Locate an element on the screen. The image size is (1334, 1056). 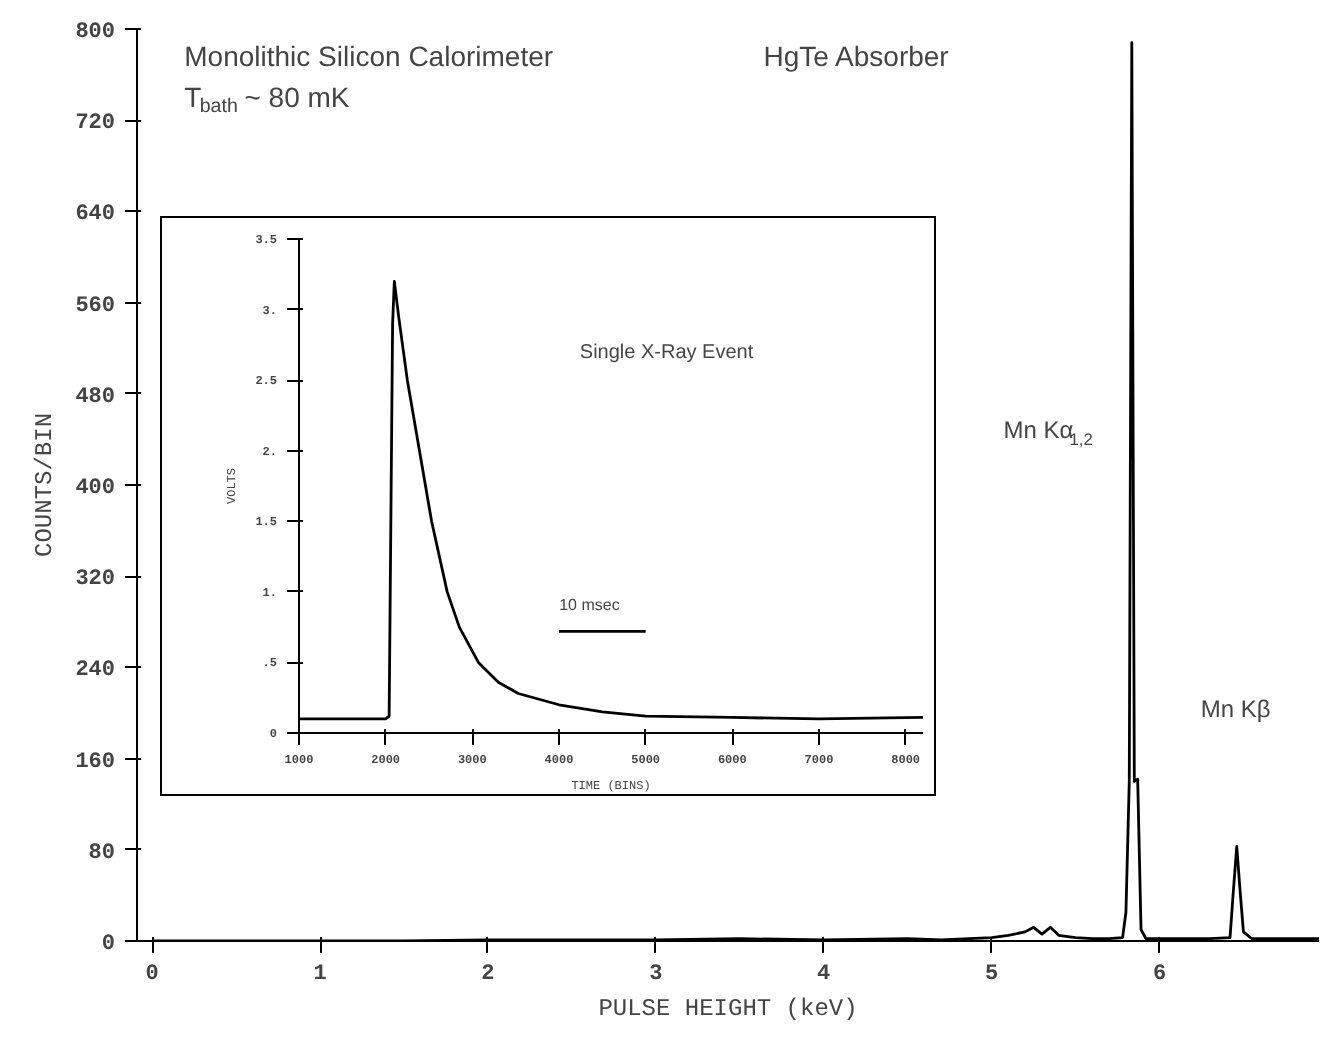
x-axis-title: PULSE HEIGHT (keV) is located at coordinates (728, 1009).